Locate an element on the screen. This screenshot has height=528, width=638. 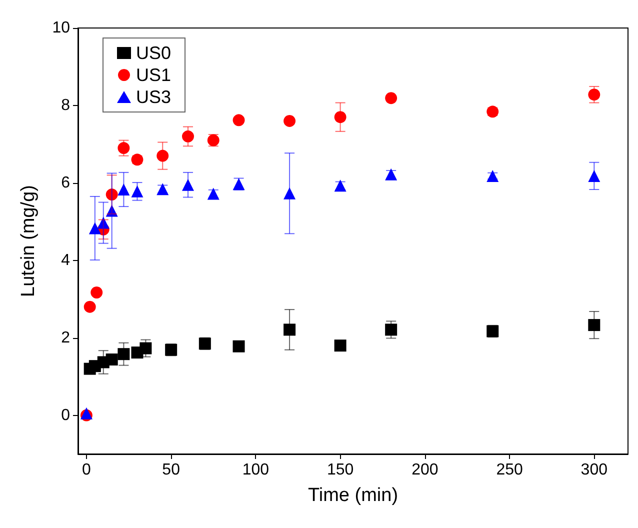
legend-label: US0 is located at coordinates (154, 53).